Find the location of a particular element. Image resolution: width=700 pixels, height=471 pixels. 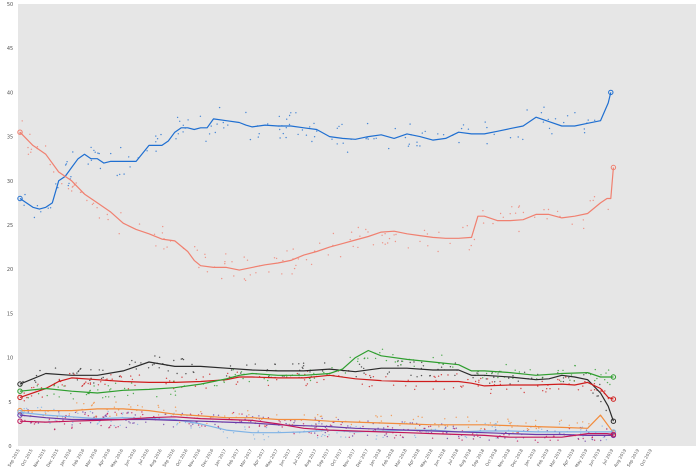

y-tick-label: 50 is located at coordinates (10, 5).